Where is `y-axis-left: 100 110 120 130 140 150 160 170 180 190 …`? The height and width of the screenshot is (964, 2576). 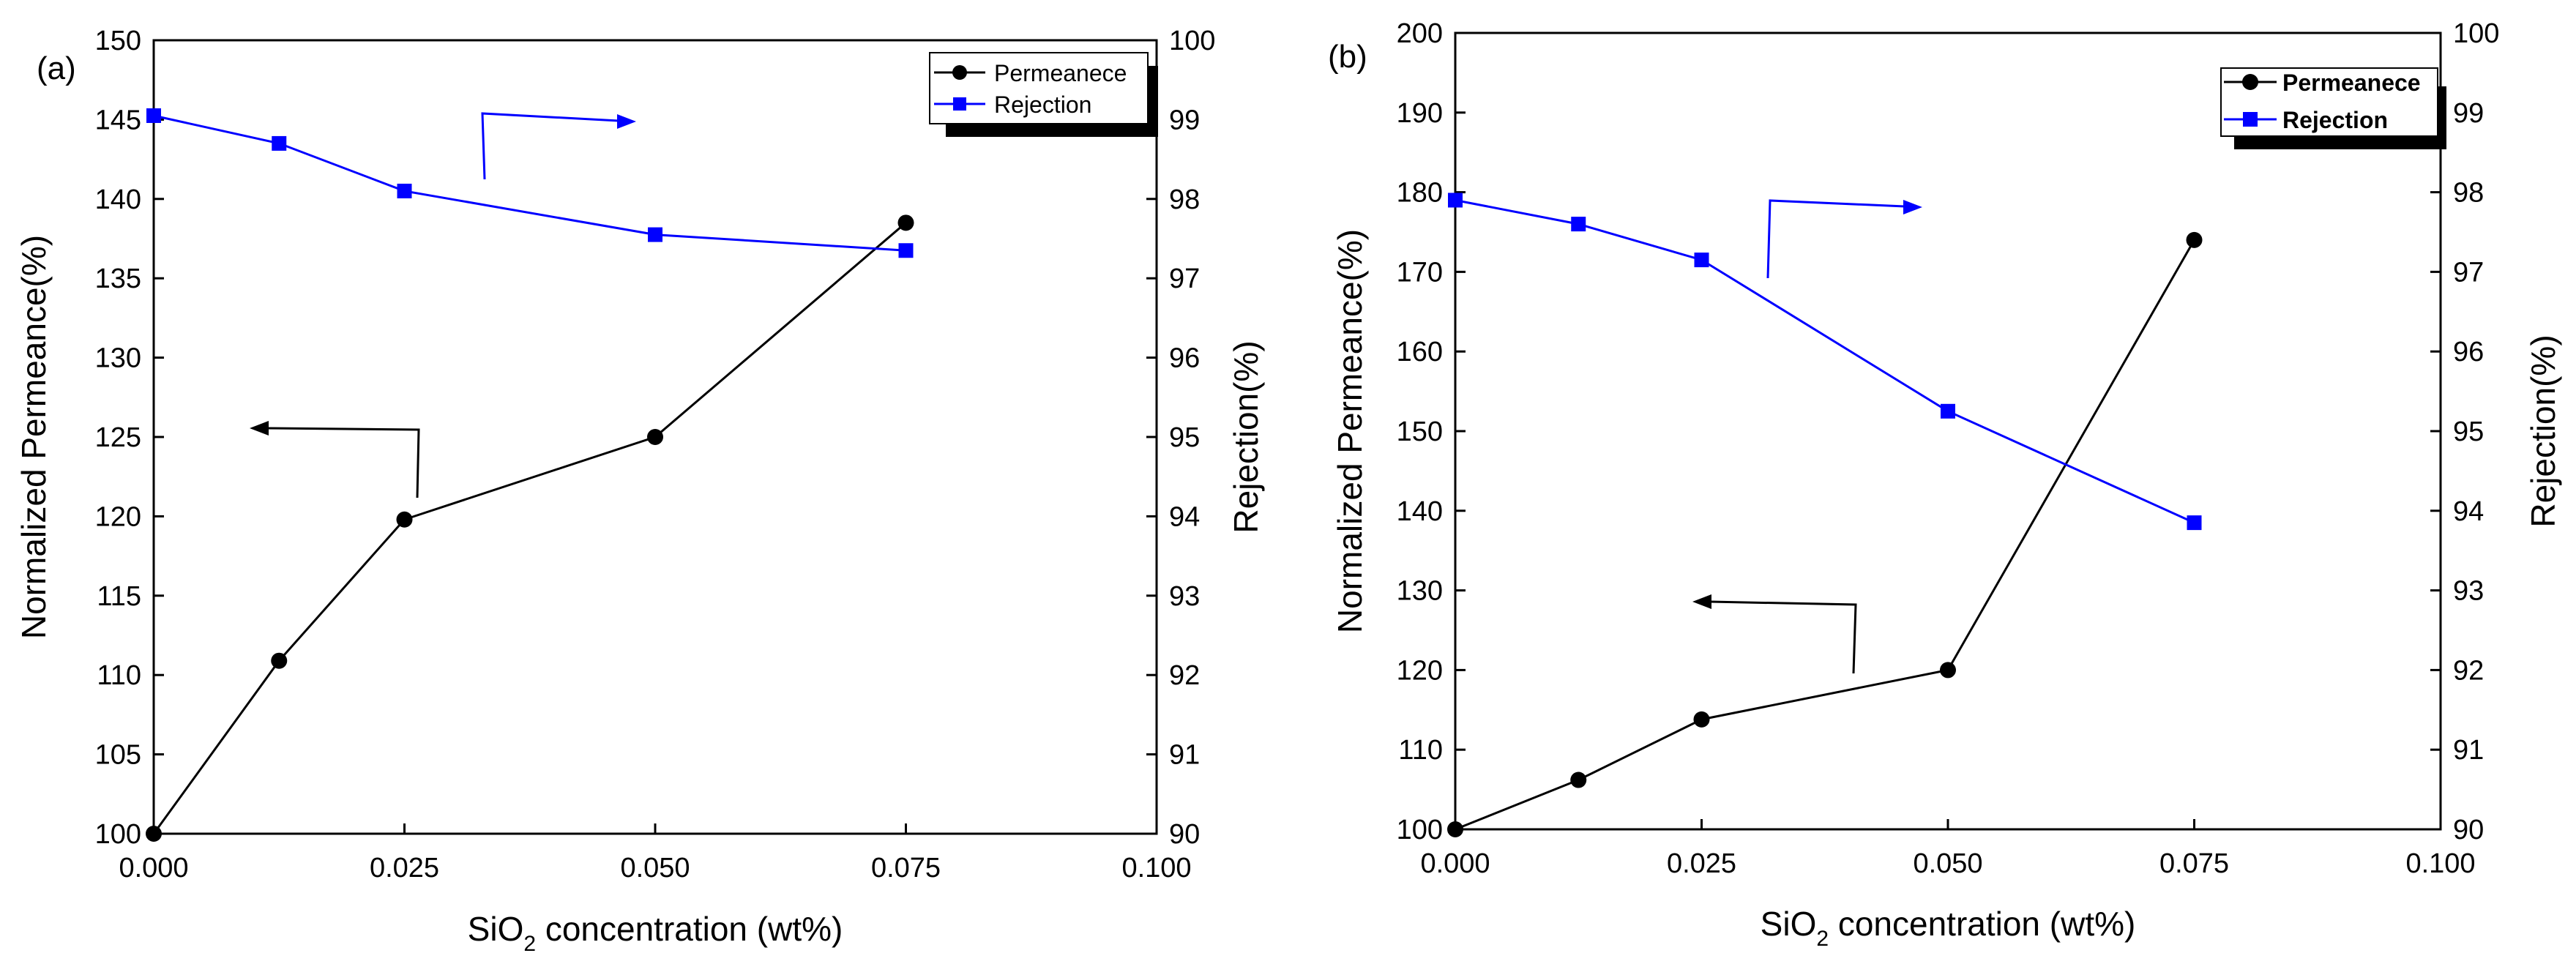
y-axis-left: 100 110 120 130 140 150 160 170 180 190 … is located at coordinates (1431, 431).